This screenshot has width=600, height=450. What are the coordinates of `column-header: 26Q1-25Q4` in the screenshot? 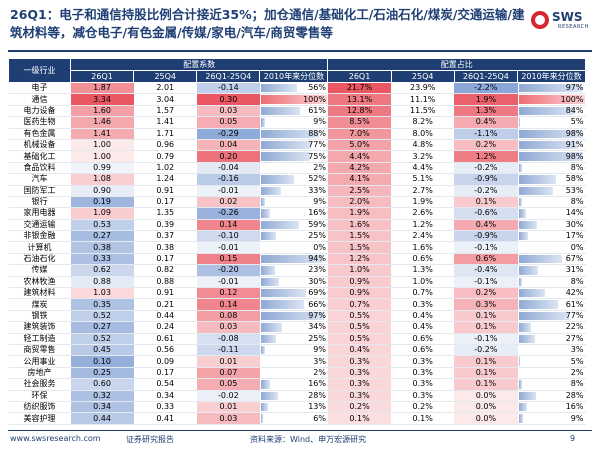 It's located at (228, 76).